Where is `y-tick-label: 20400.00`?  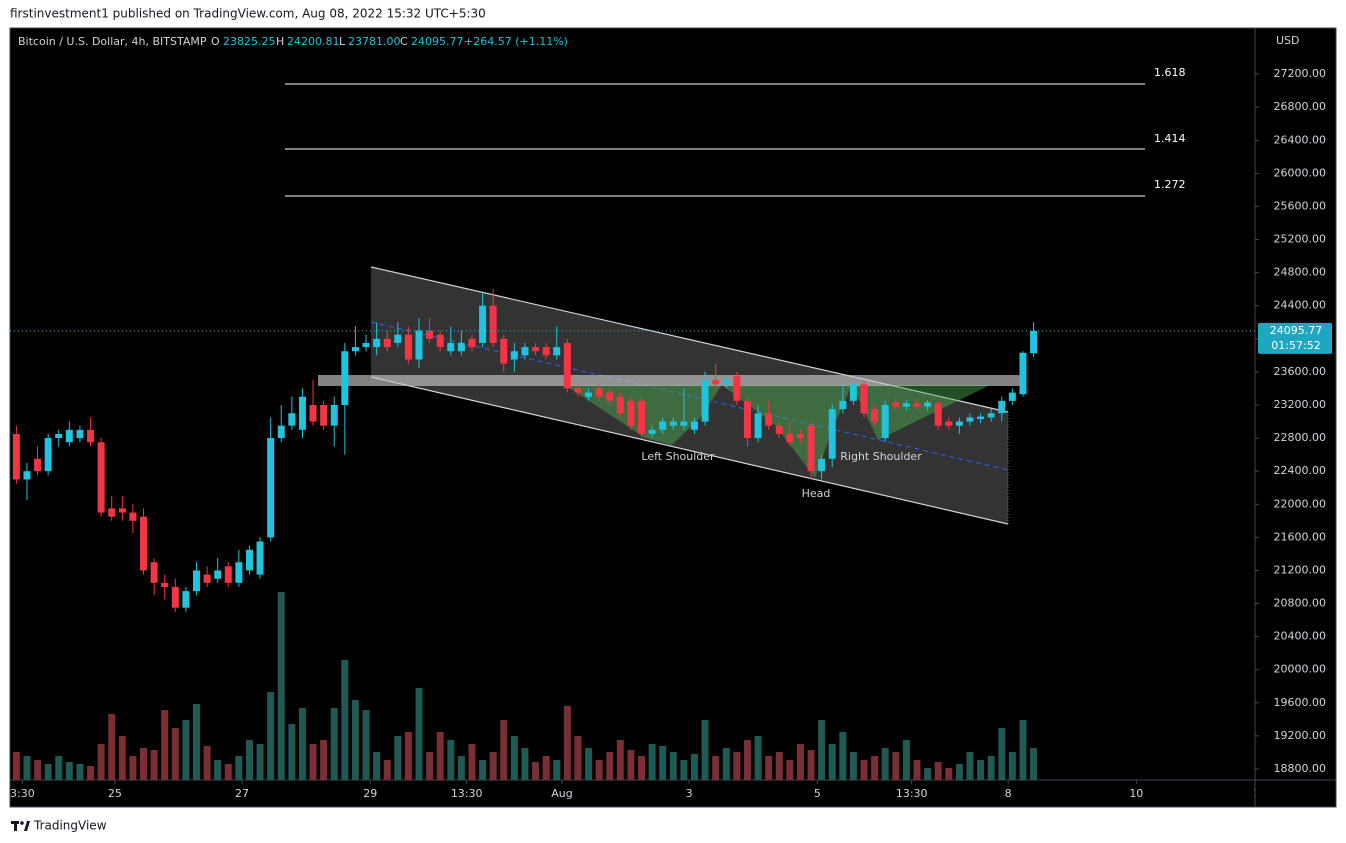 y-tick-label: 20400.00 is located at coordinates (1300, 636).